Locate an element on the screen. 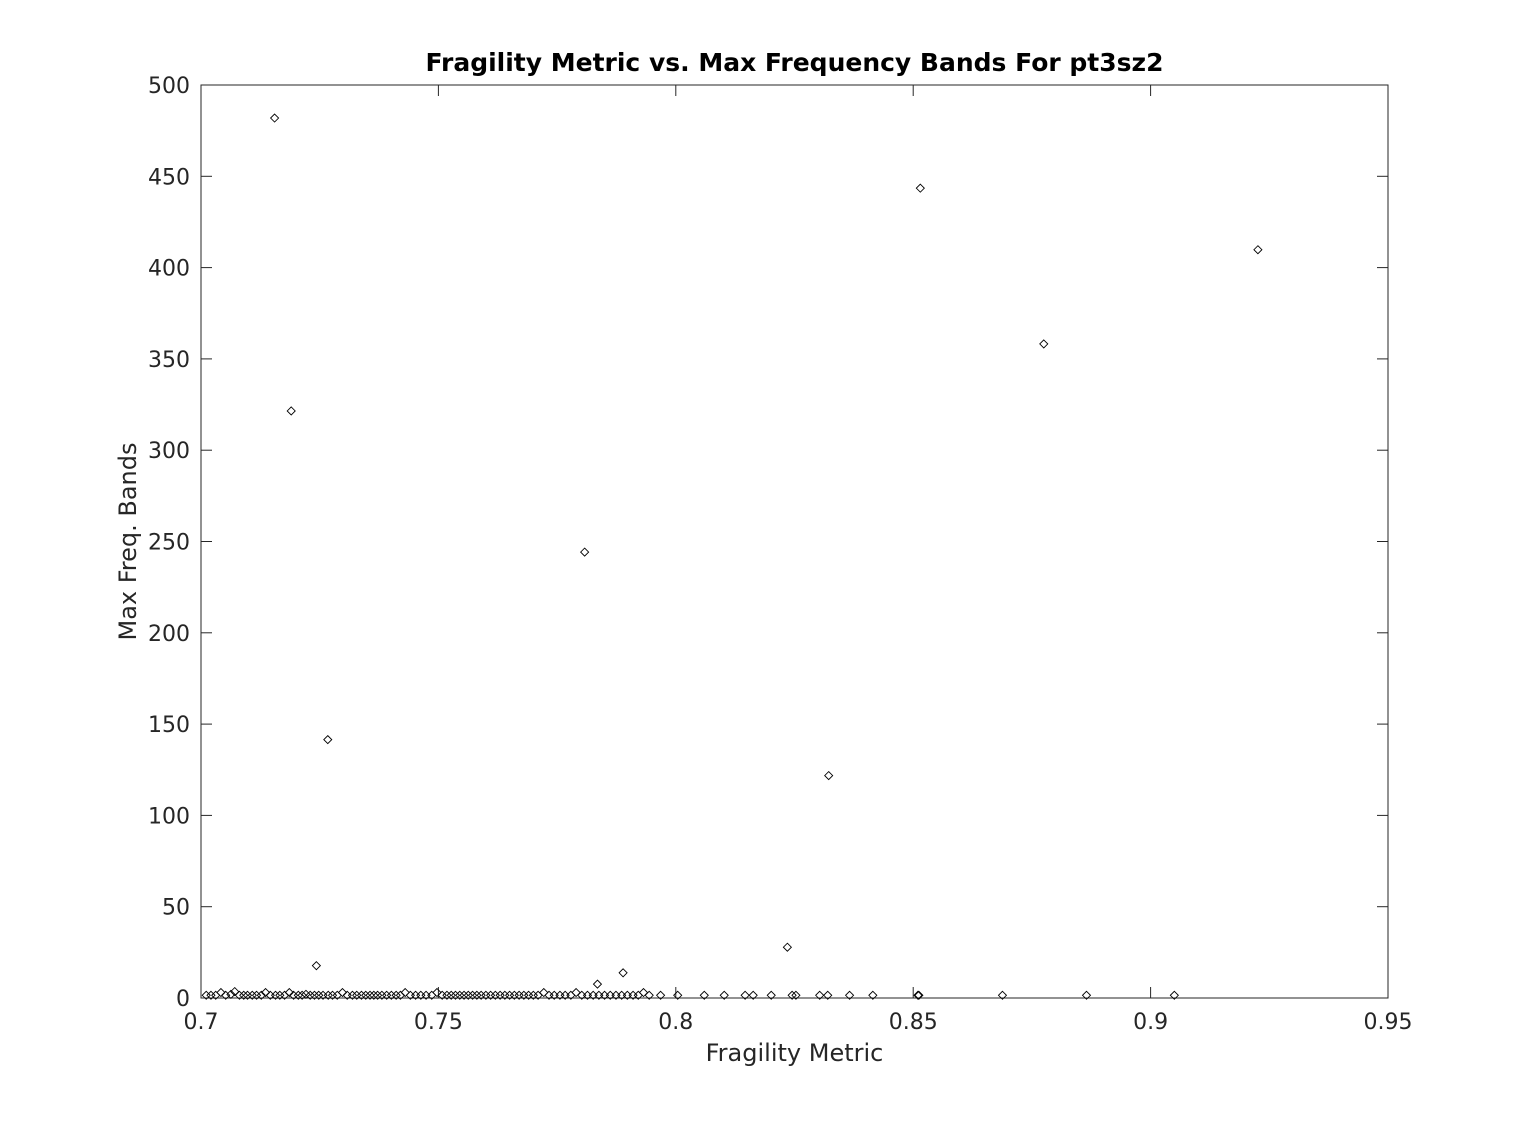 The width and height of the screenshot is (1535, 1126). x-tick-label: 0.85 is located at coordinates (913, 1022).